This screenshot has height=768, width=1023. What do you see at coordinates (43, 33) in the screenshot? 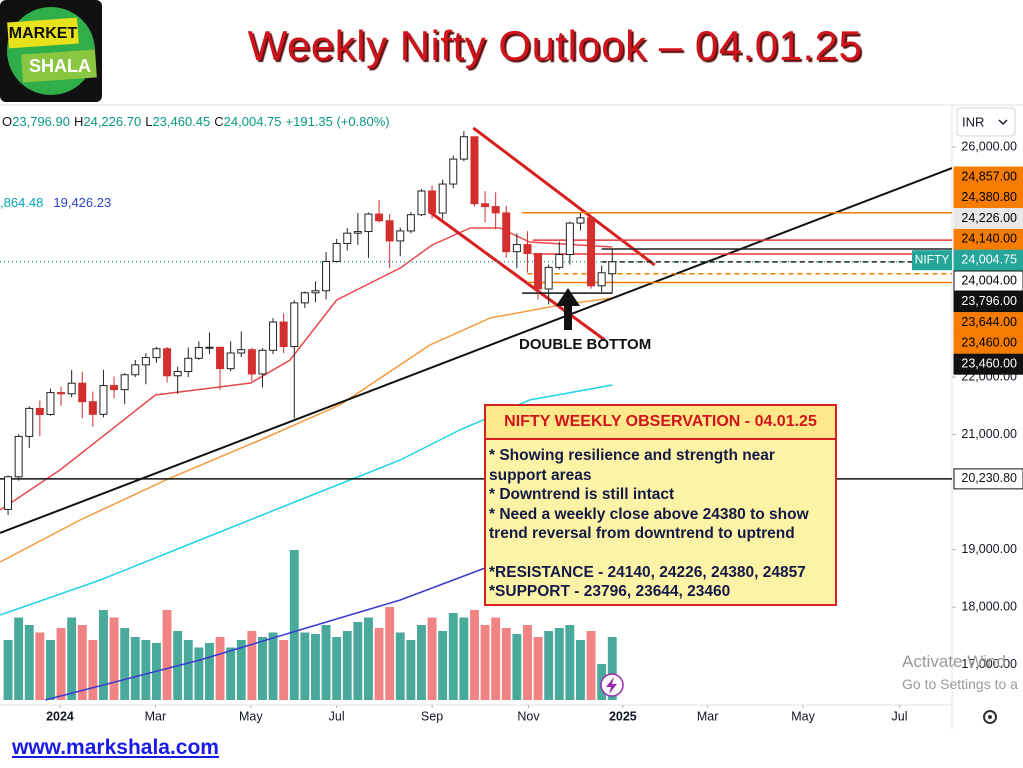
I see `logo-top: MARKET` at bounding box center [43, 33].